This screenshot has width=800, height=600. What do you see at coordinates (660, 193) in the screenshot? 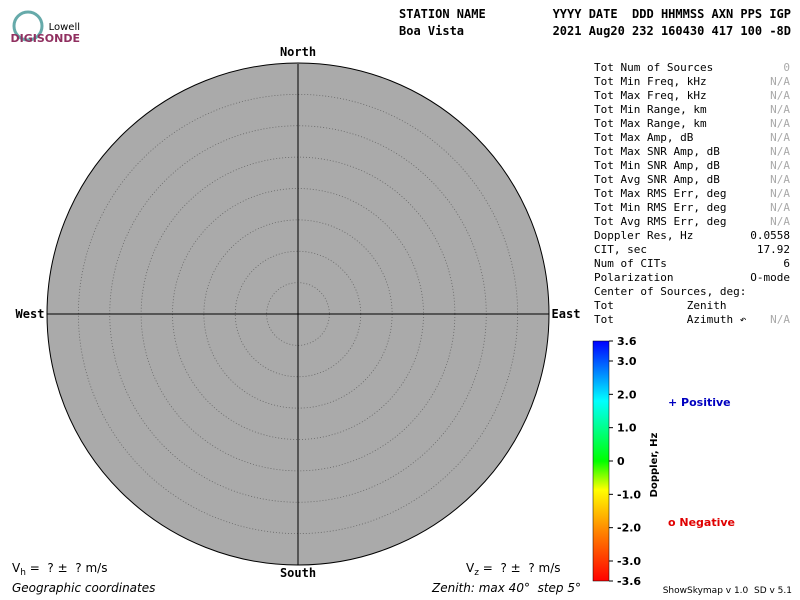
I see `stat-label: Tot Max RMS Err, deg` at bounding box center [660, 193].